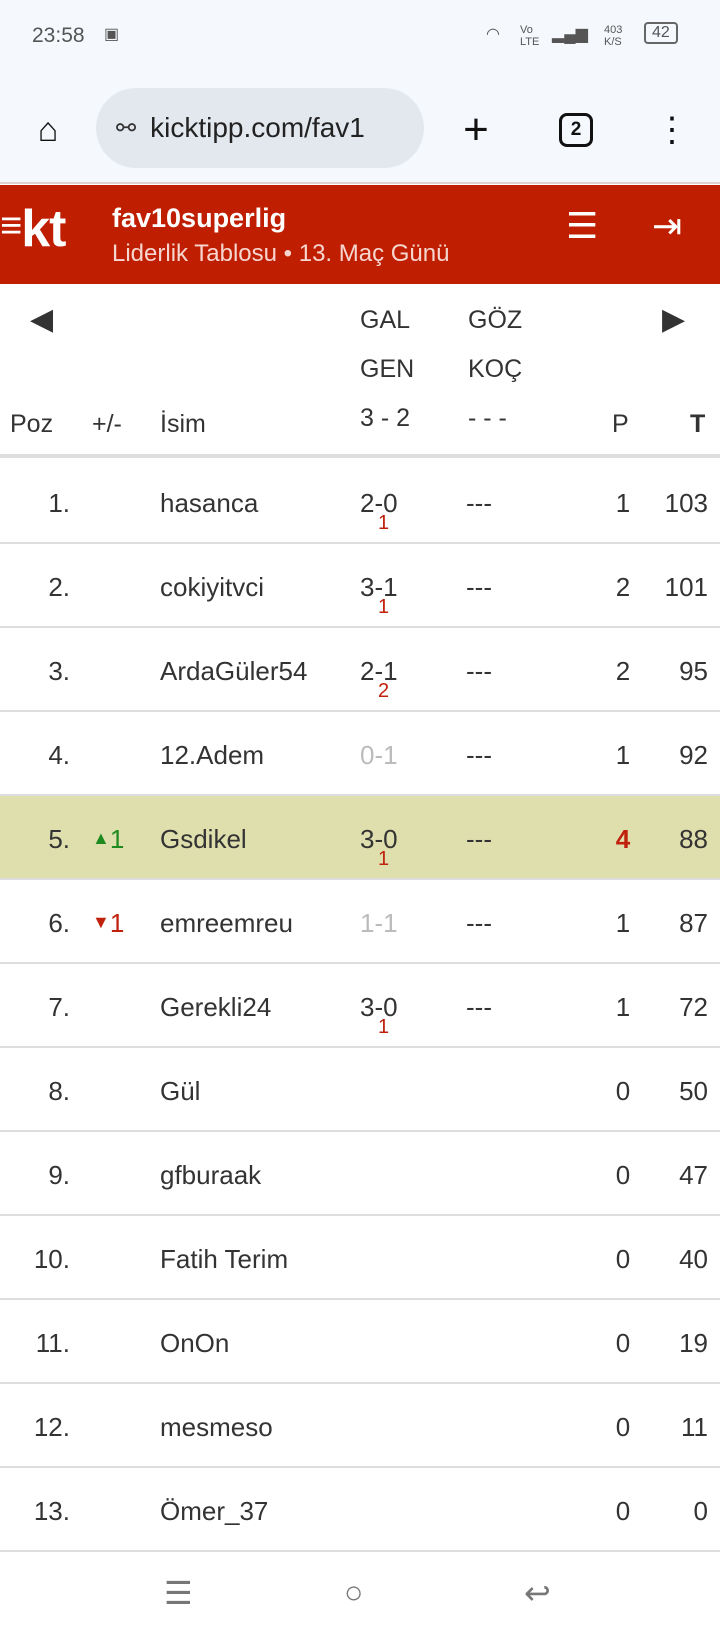  I want to click on total-points: 88, so click(693, 839).